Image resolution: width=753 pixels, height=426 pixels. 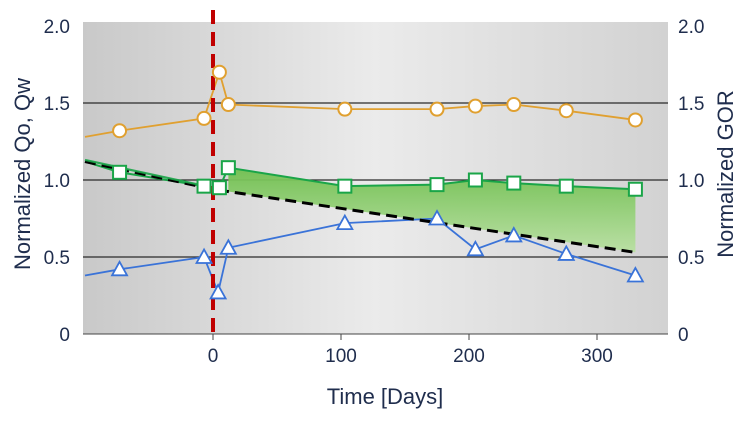 I want to click on x-tick-label-300: 300, so click(x=597, y=356).